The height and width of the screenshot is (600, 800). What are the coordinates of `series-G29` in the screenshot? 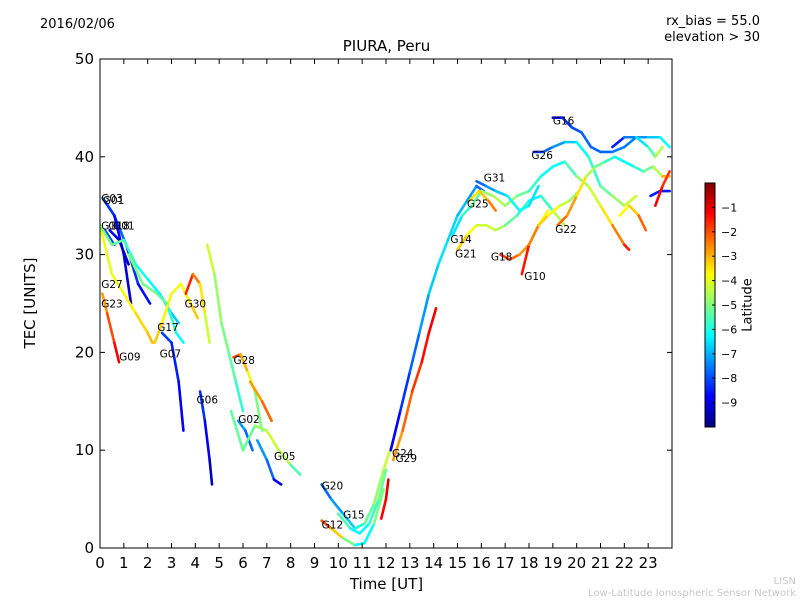 It's located at (414, 384).